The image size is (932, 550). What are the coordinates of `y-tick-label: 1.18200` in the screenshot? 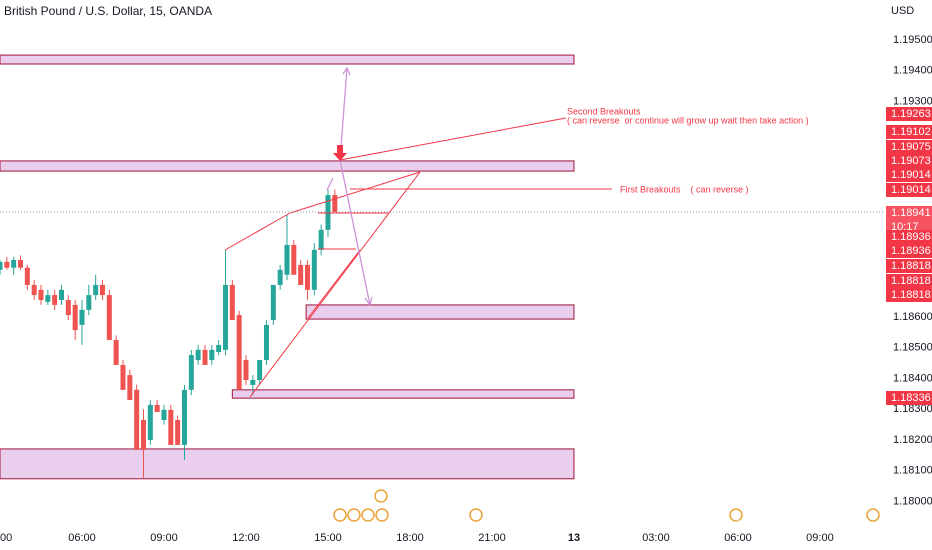 It's located at (912, 440).